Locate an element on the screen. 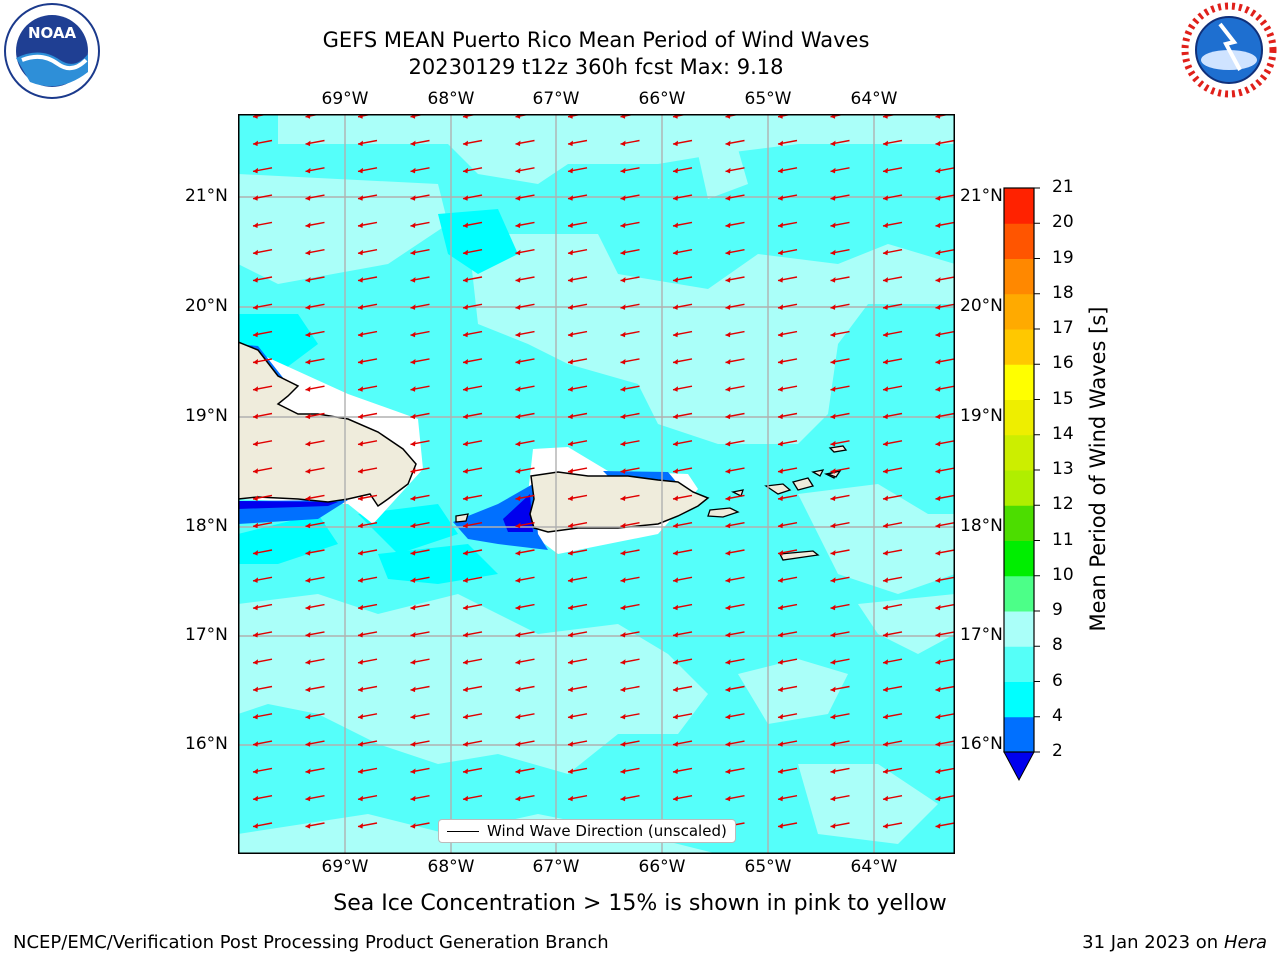 This screenshot has height=960, width=1280. lon-label-top-5: 65°W is located at coordinates (768, 99).